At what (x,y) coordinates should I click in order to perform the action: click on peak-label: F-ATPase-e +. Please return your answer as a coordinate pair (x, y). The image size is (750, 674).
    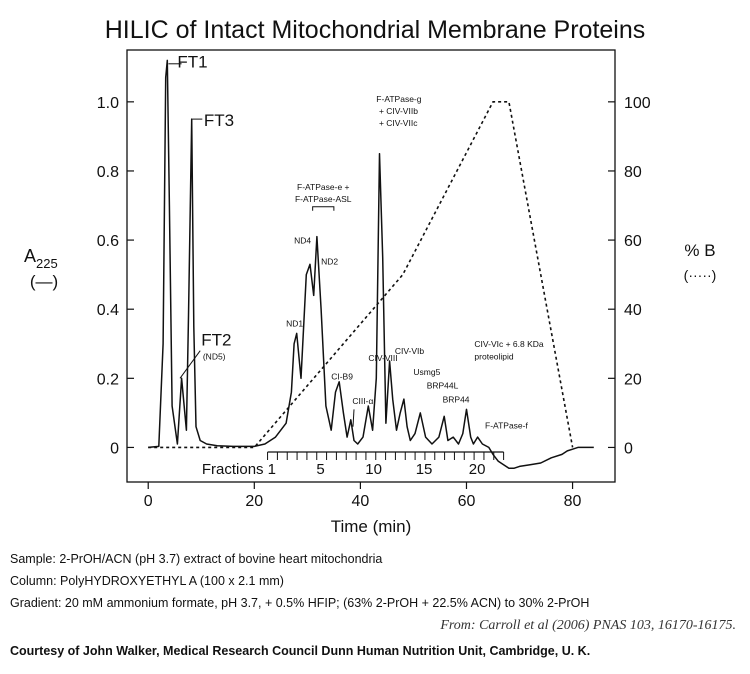
    Looking at the image, I should click on (323, 187).